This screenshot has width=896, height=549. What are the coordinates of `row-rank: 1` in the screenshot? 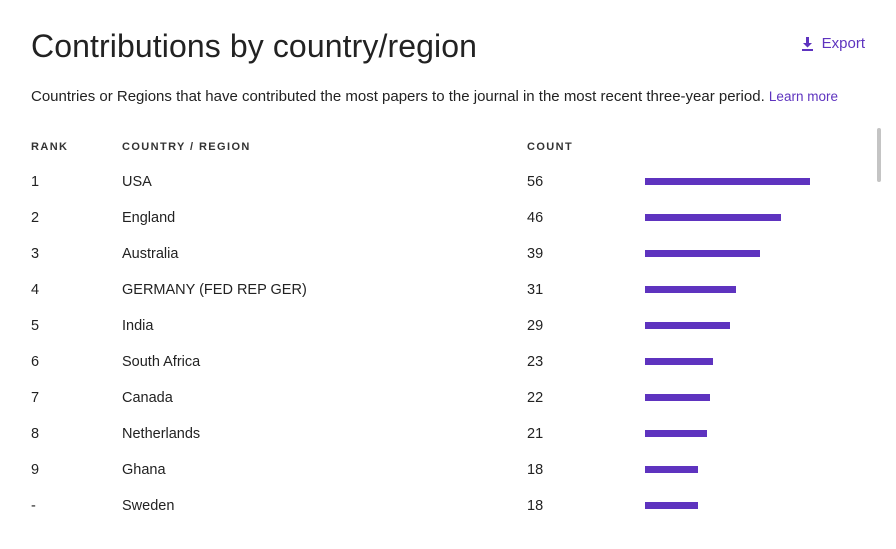 It's located at (35, 182).